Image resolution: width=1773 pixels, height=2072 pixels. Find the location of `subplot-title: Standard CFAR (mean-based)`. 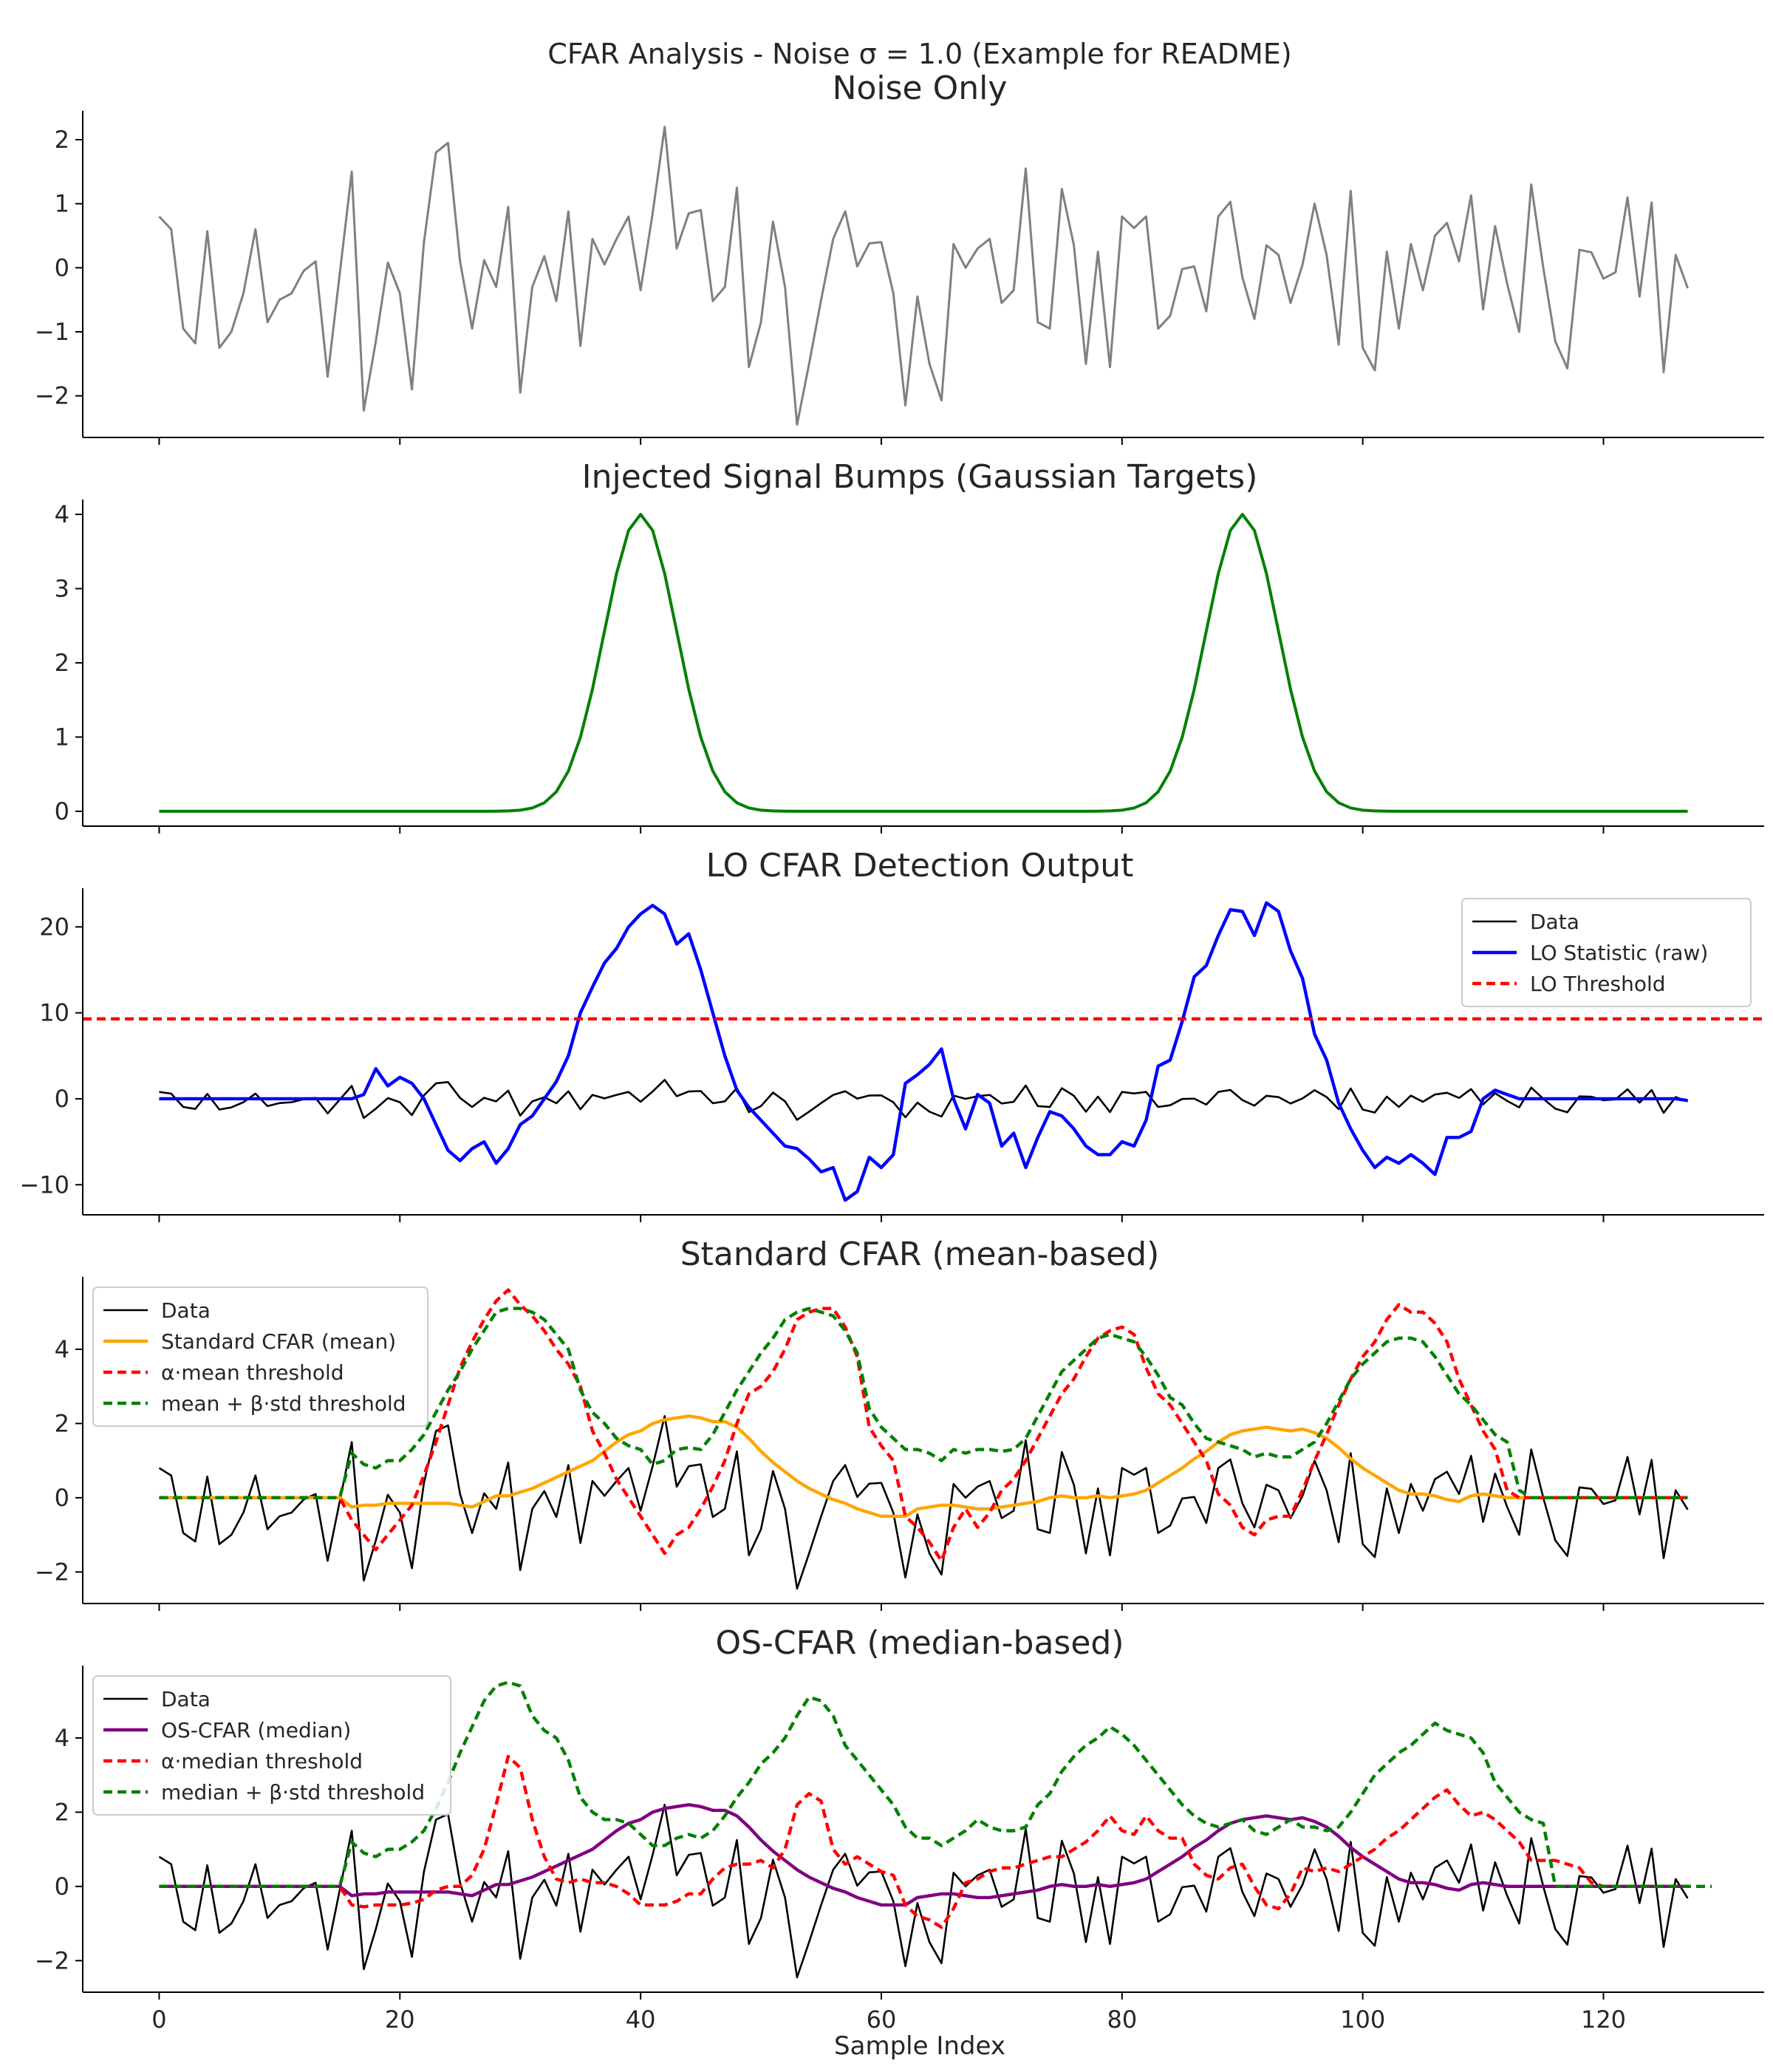

subplot-title: Standard CFAR (mean-based) is located at coordinates (920, 1254).